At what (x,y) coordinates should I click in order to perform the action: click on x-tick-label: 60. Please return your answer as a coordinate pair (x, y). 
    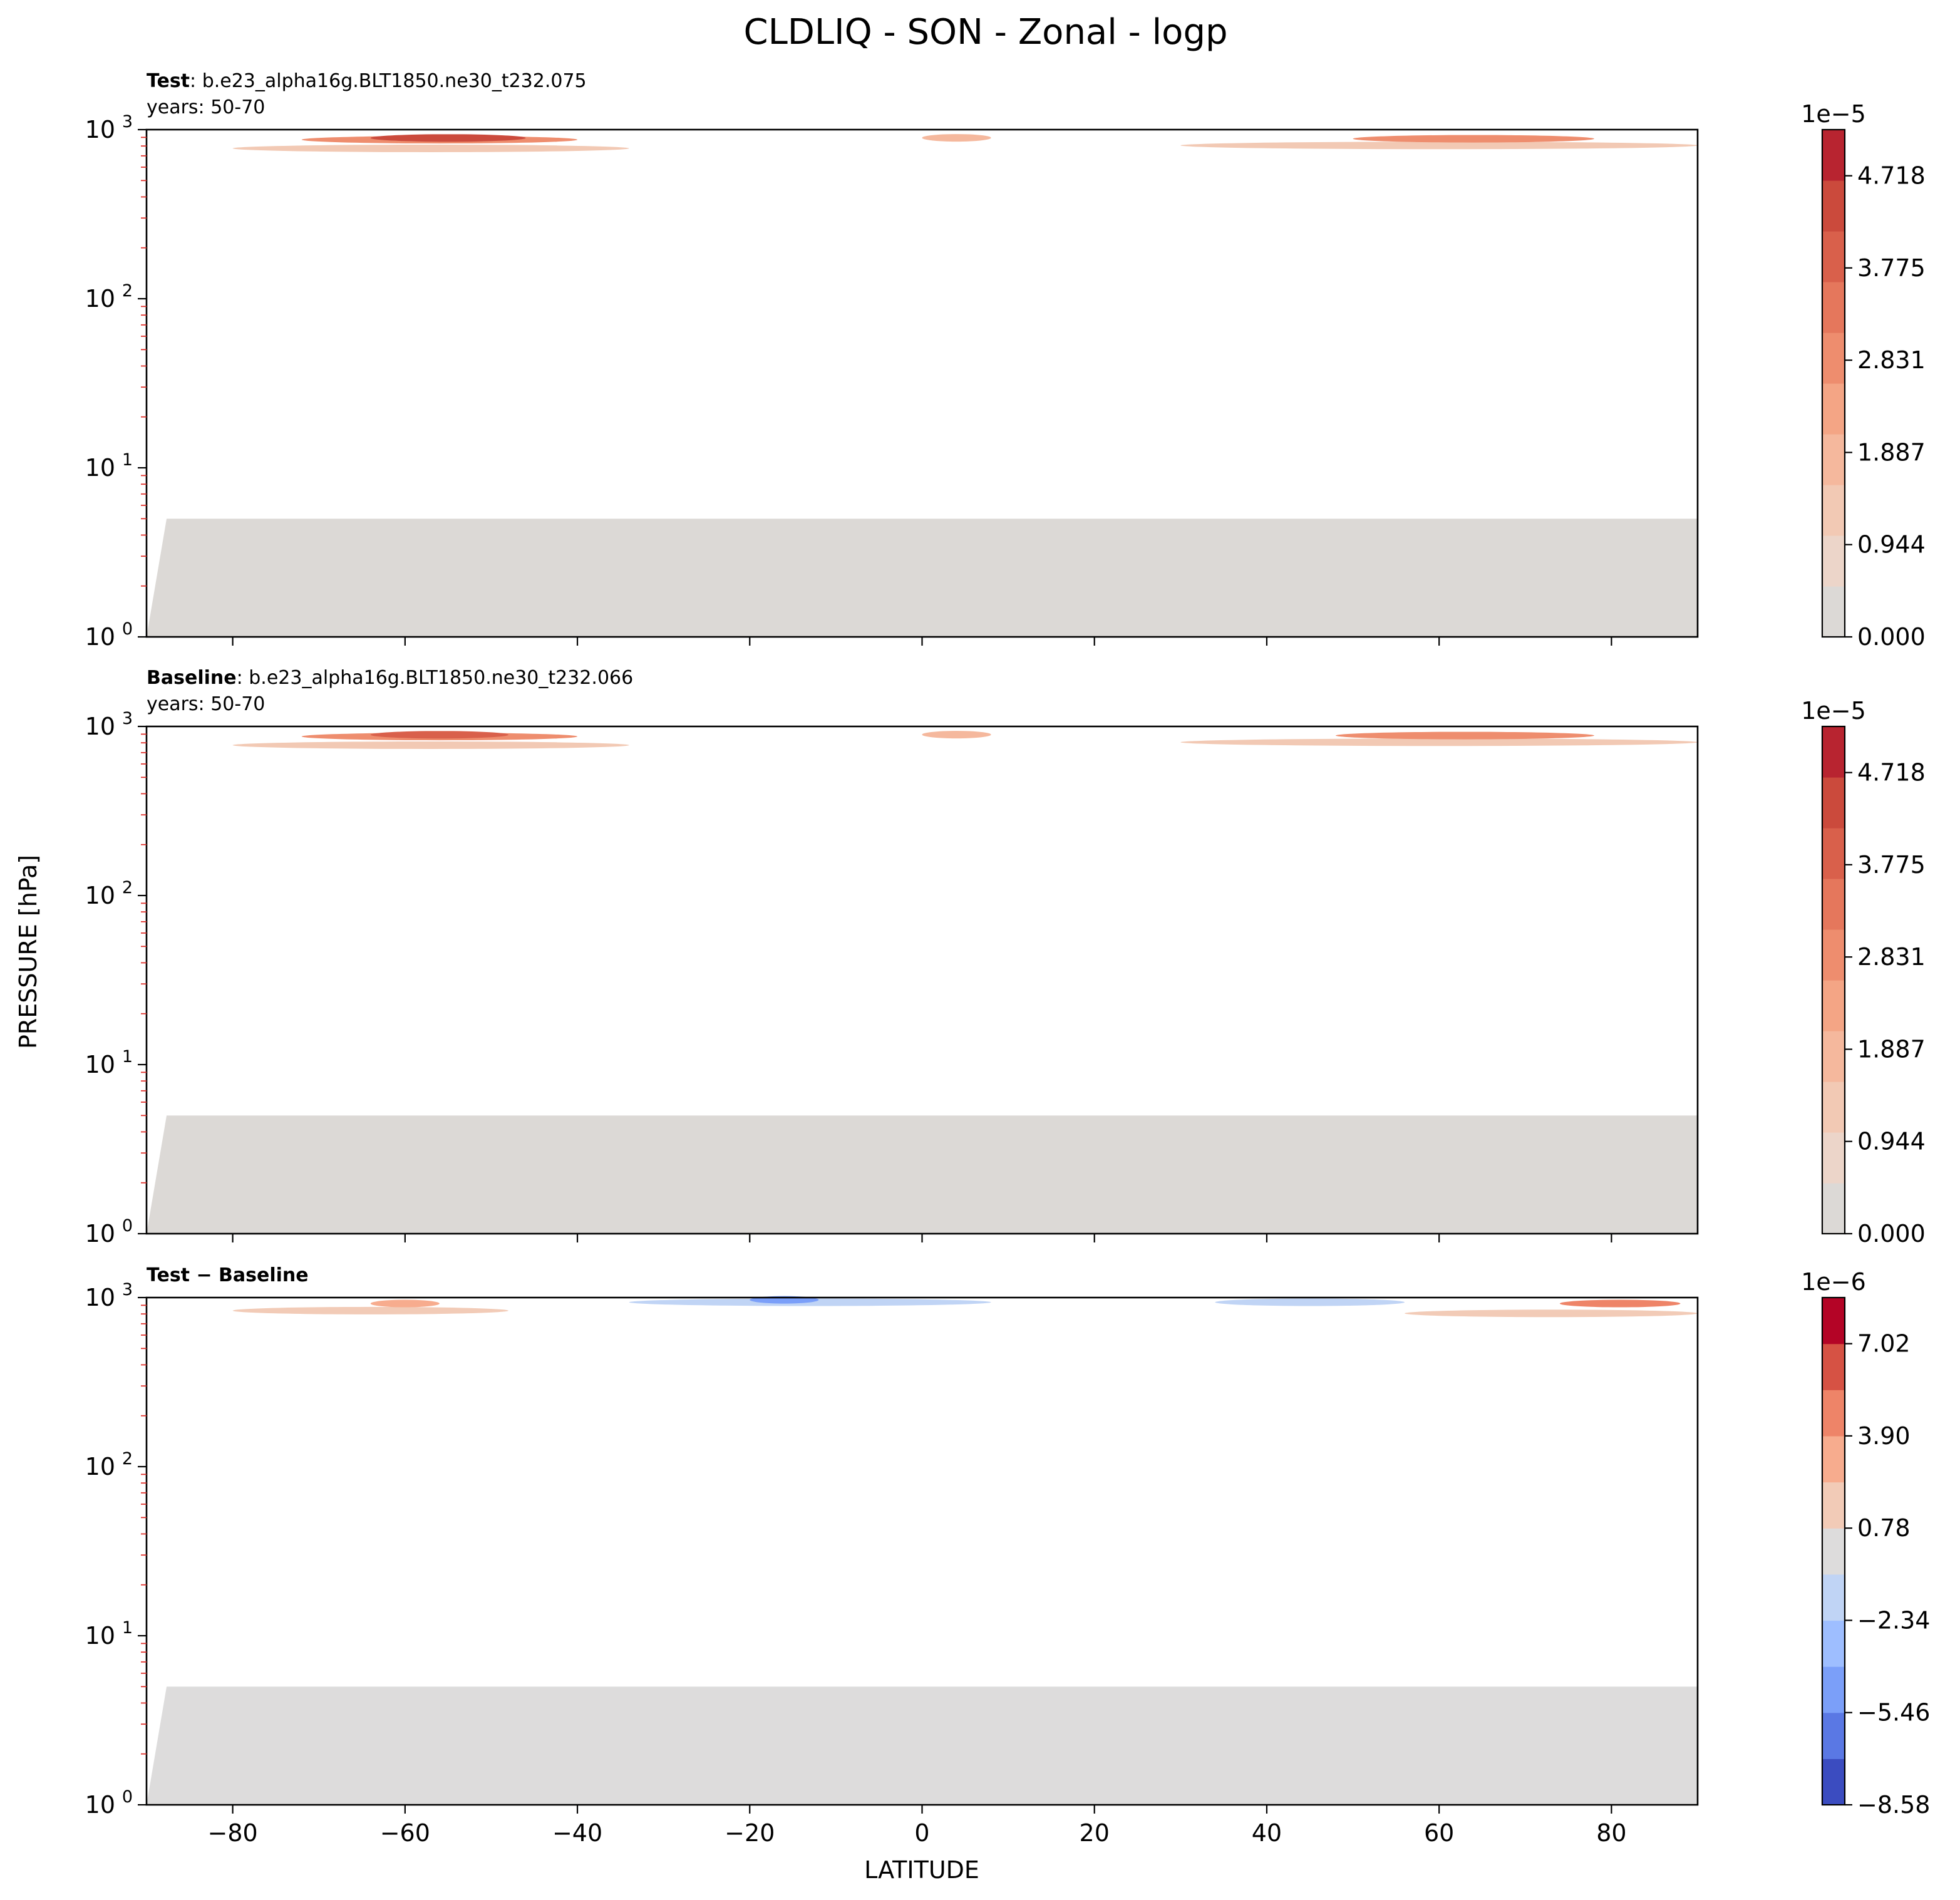
    Looking at the image, I should click on (1439, 1833).